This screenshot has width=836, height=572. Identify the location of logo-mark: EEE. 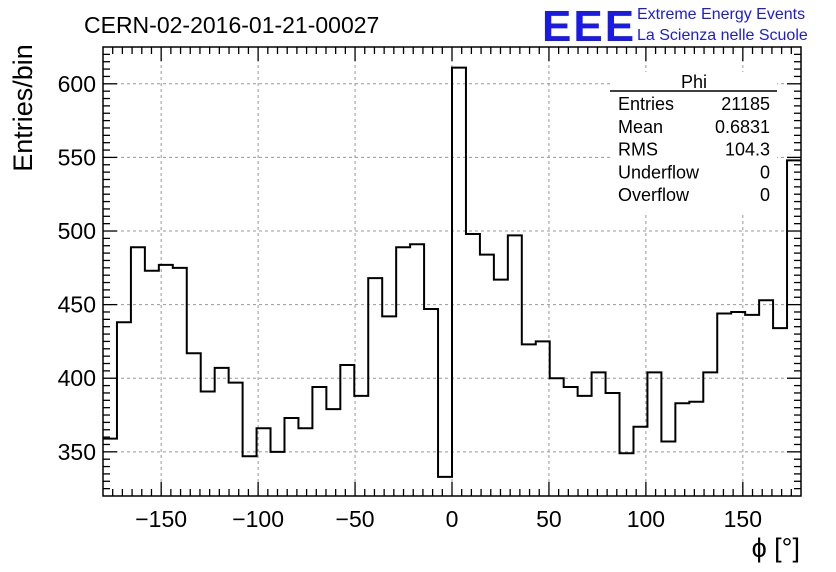
(589, 26).